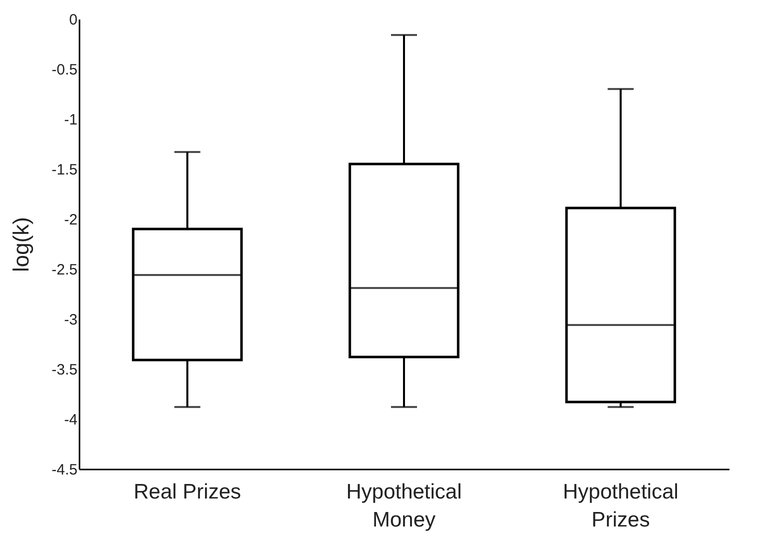 The height and width of the screenshot is (548, 769). Describe the element at coordinates (65, 470) in the screenshot. I see `y-tick-label: -4.5` at that location.